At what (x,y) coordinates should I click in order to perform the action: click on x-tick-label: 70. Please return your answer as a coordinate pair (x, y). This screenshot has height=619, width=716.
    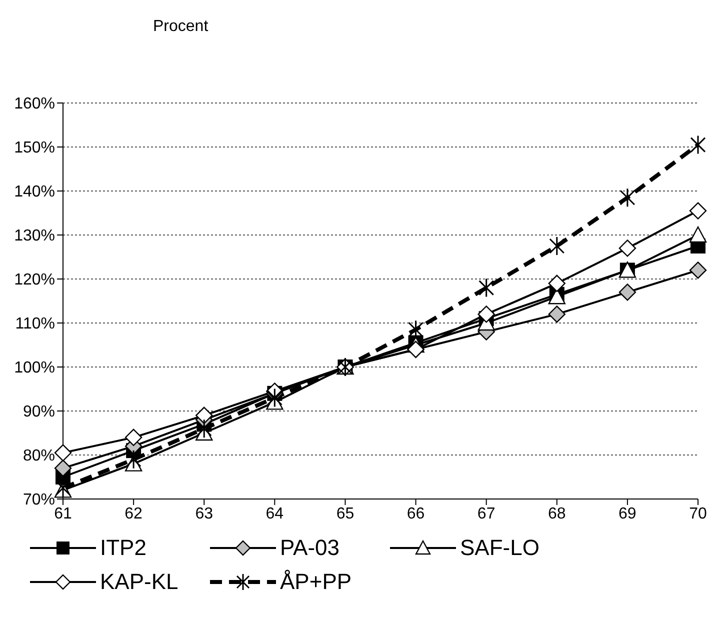
    Looking at the image, I should click on (698, 513).